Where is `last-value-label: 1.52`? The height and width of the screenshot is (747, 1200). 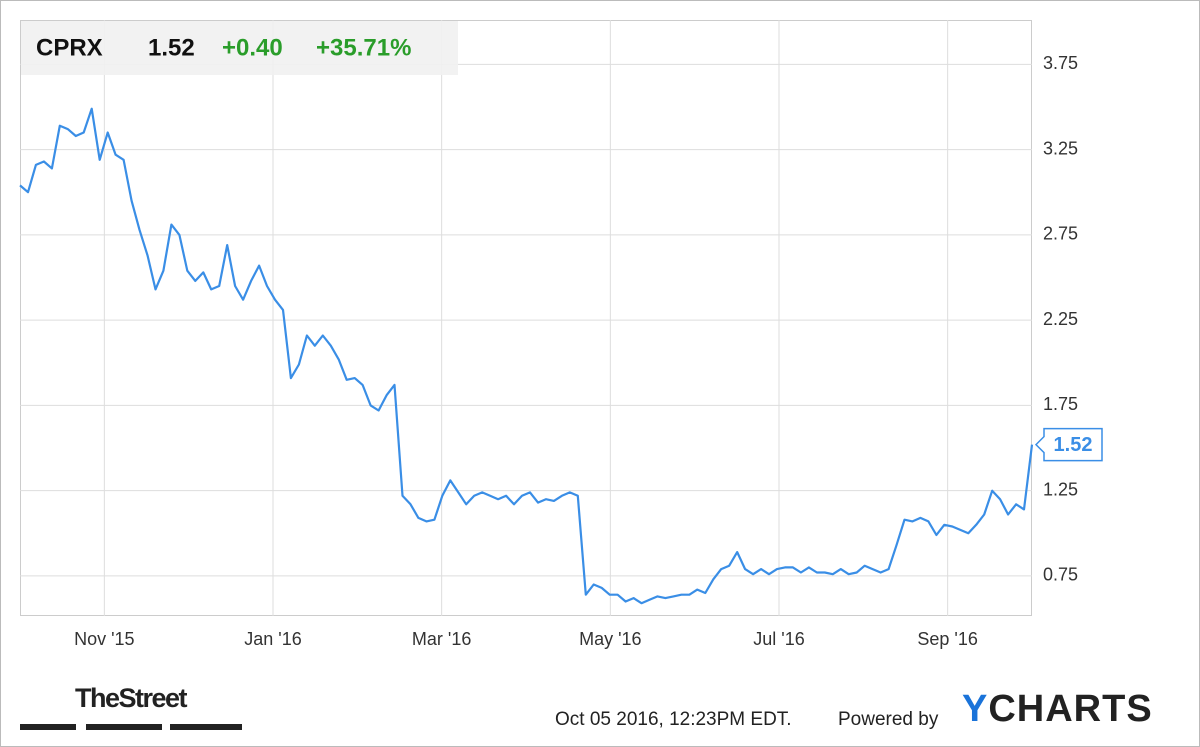 last-value-label: 1.52 is located at coordinates (1073, 445).